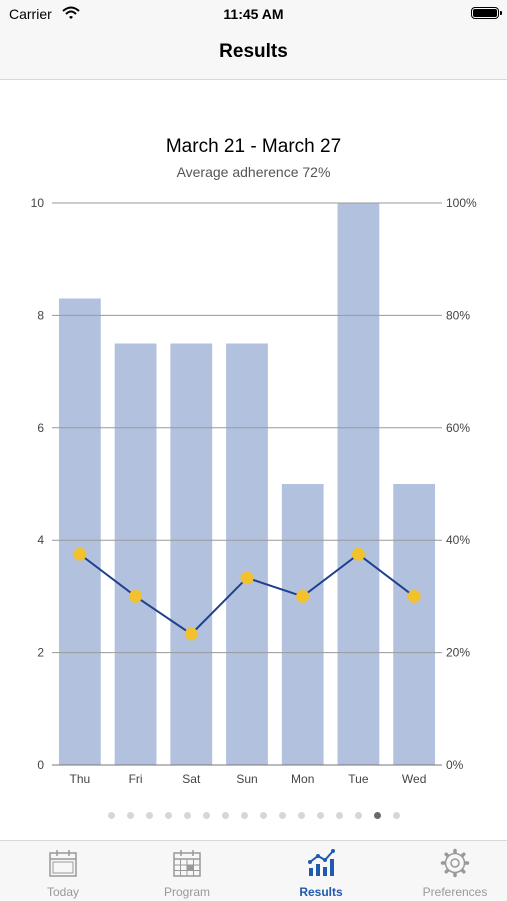 The height and width of the screenshot is (901, 507). What do you see at coordinates (358, 779) in the screenshot?
I see `x-tick-label: Tue` at bounding box center [358, 779].